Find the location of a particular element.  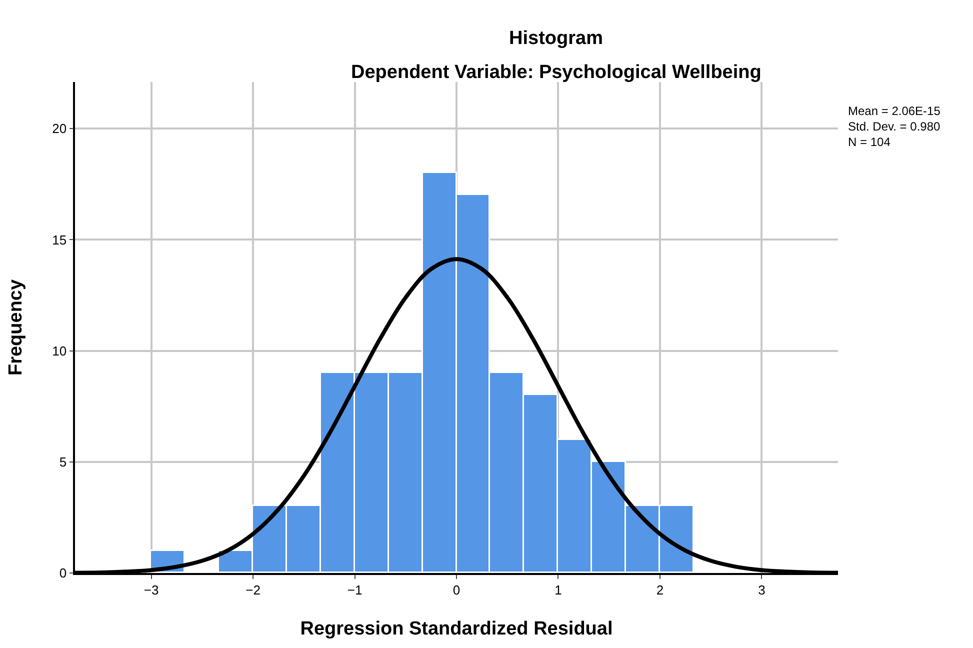

y-tick-label: 15 is located at coordinates (59, 240).